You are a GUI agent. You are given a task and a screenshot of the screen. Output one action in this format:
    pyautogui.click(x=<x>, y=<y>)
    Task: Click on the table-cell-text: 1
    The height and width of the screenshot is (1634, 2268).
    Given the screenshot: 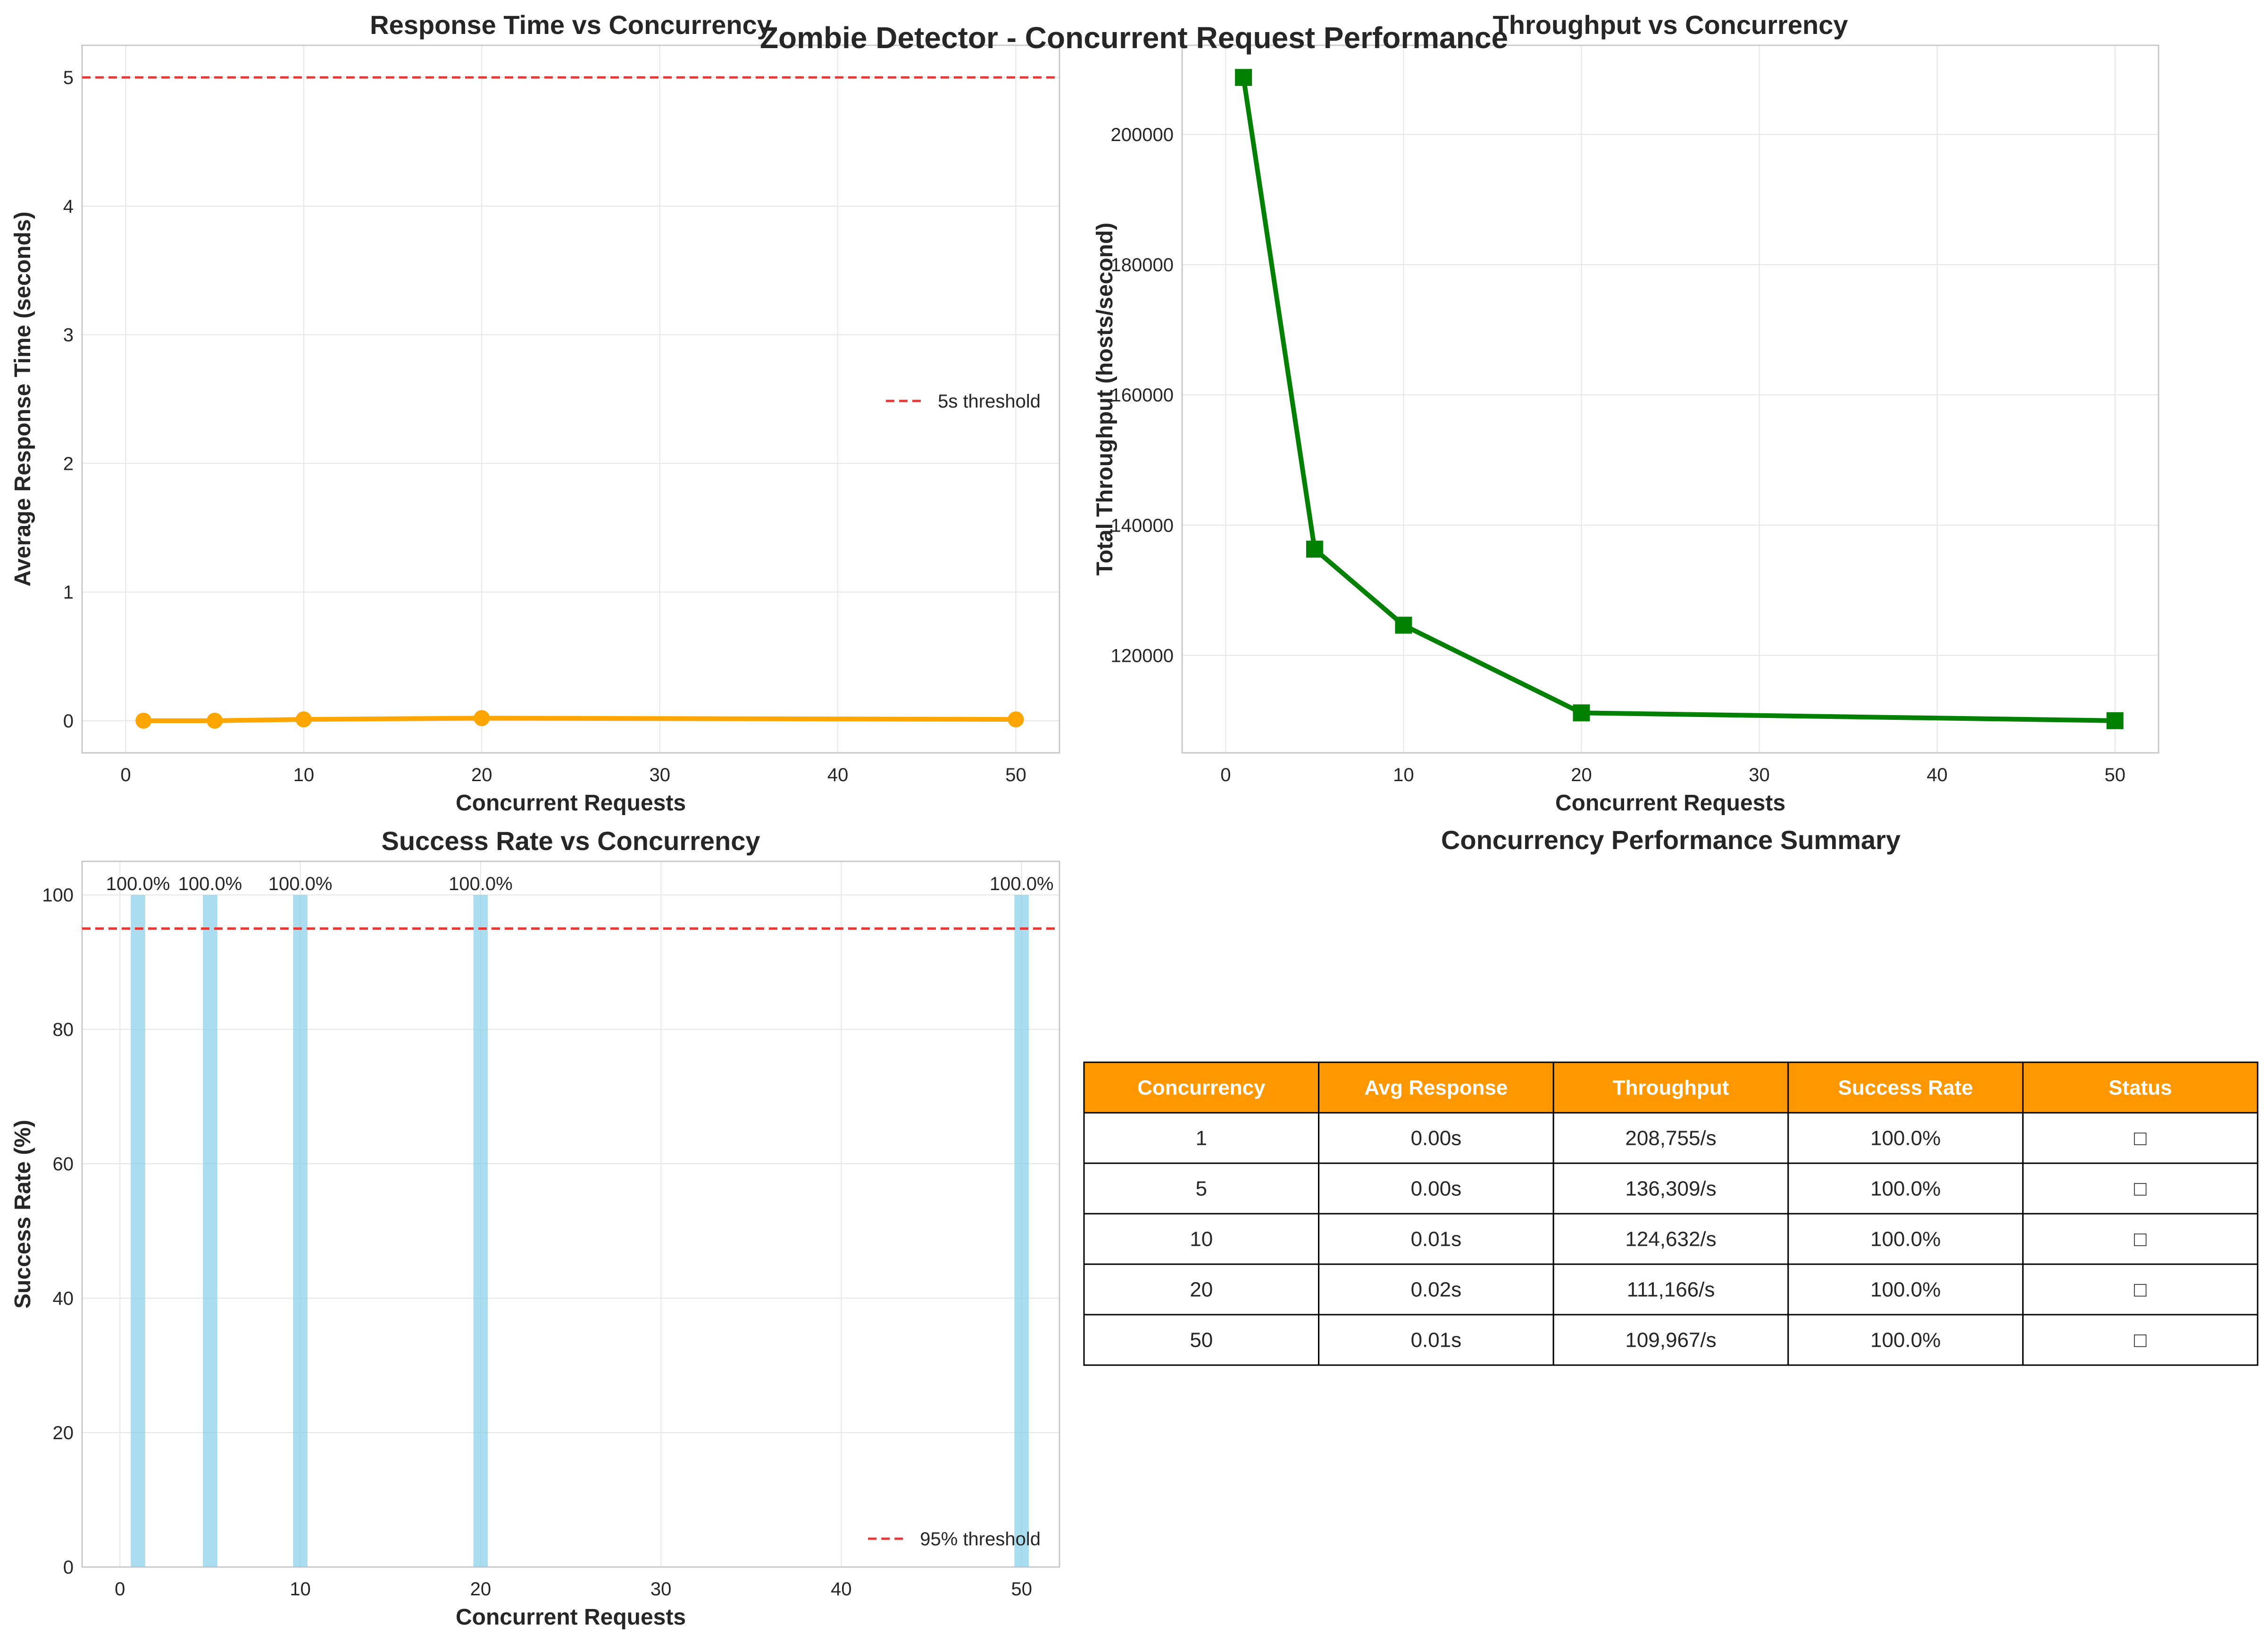 What is the action you would take?
    pyautogui.click(x=1202, y=1138)
    